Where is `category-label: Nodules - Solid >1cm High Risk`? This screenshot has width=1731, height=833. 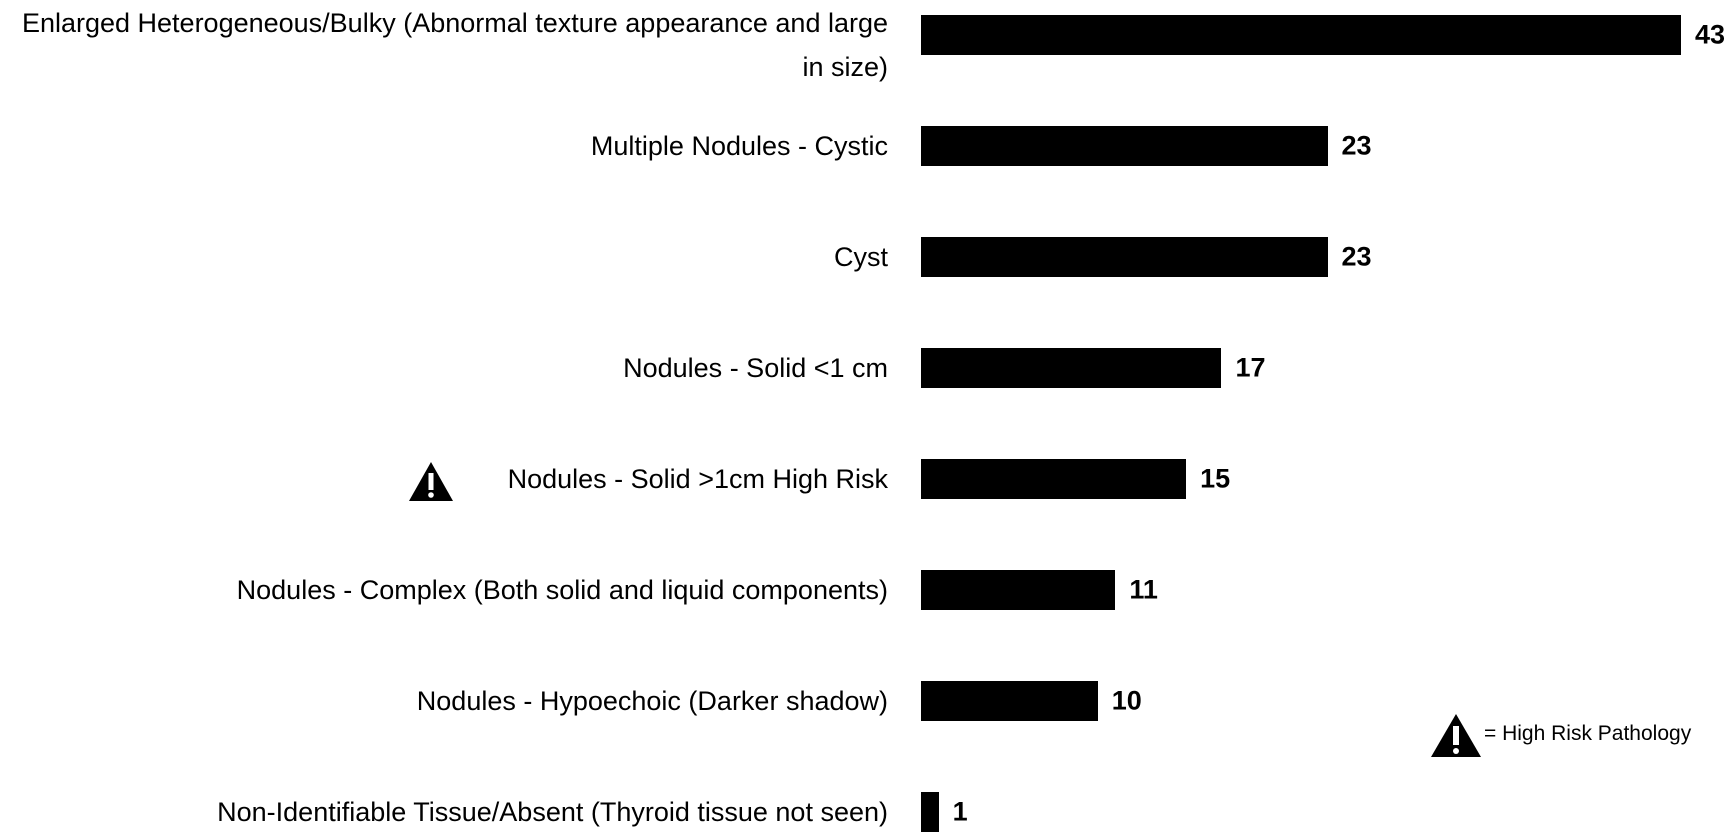 category-label: Nodules - Solid >1cm High Risk is located at coordinates (697, 479).